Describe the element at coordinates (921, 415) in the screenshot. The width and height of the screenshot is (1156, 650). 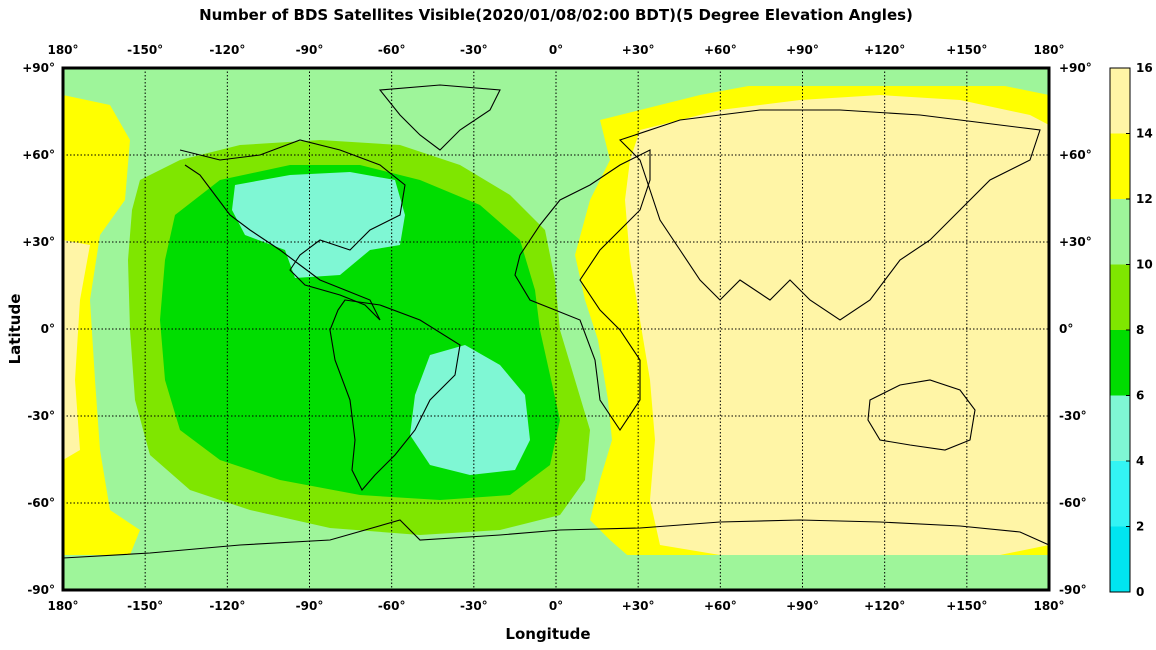
I see `coast-australia` at that location.